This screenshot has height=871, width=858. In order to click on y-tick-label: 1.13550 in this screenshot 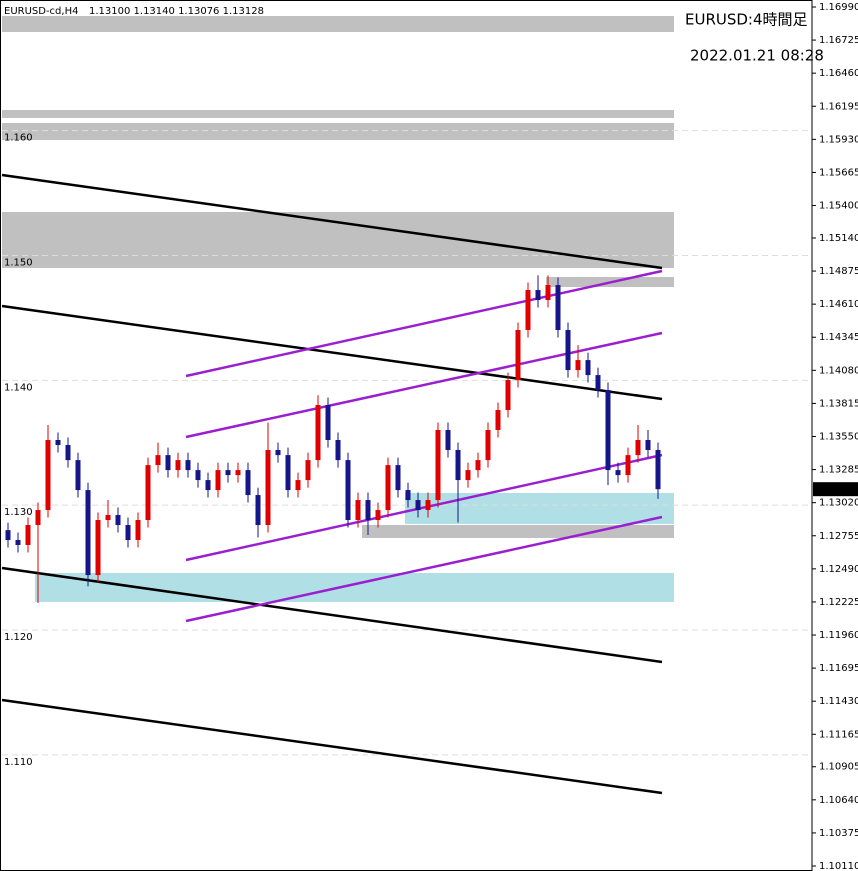, I will do `click(838, 436)`.